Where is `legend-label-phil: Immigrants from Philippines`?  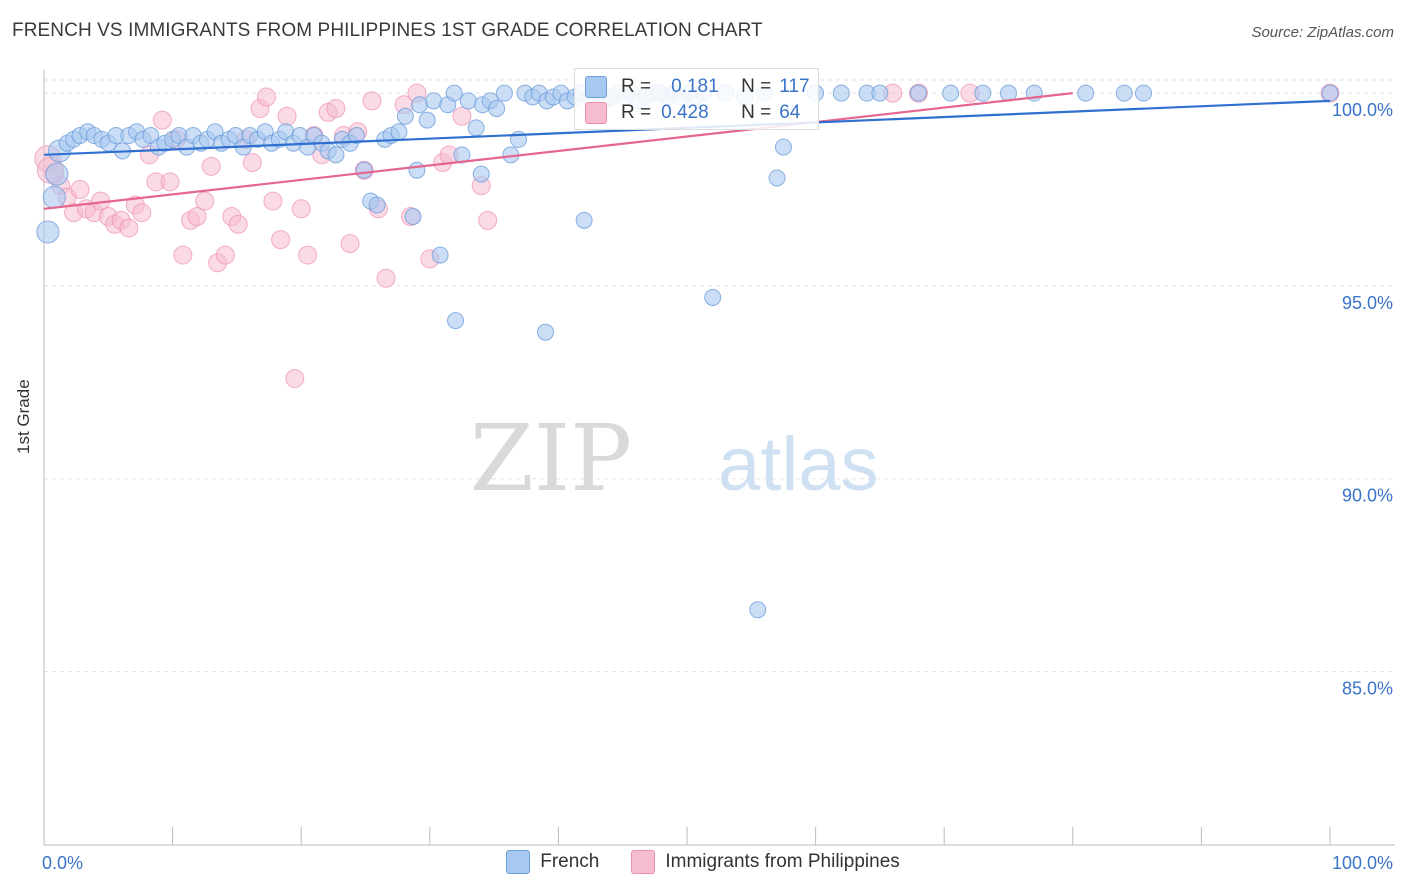 legend-label-phil: Immigrants from Philippines is located at coordinates (782, 861).